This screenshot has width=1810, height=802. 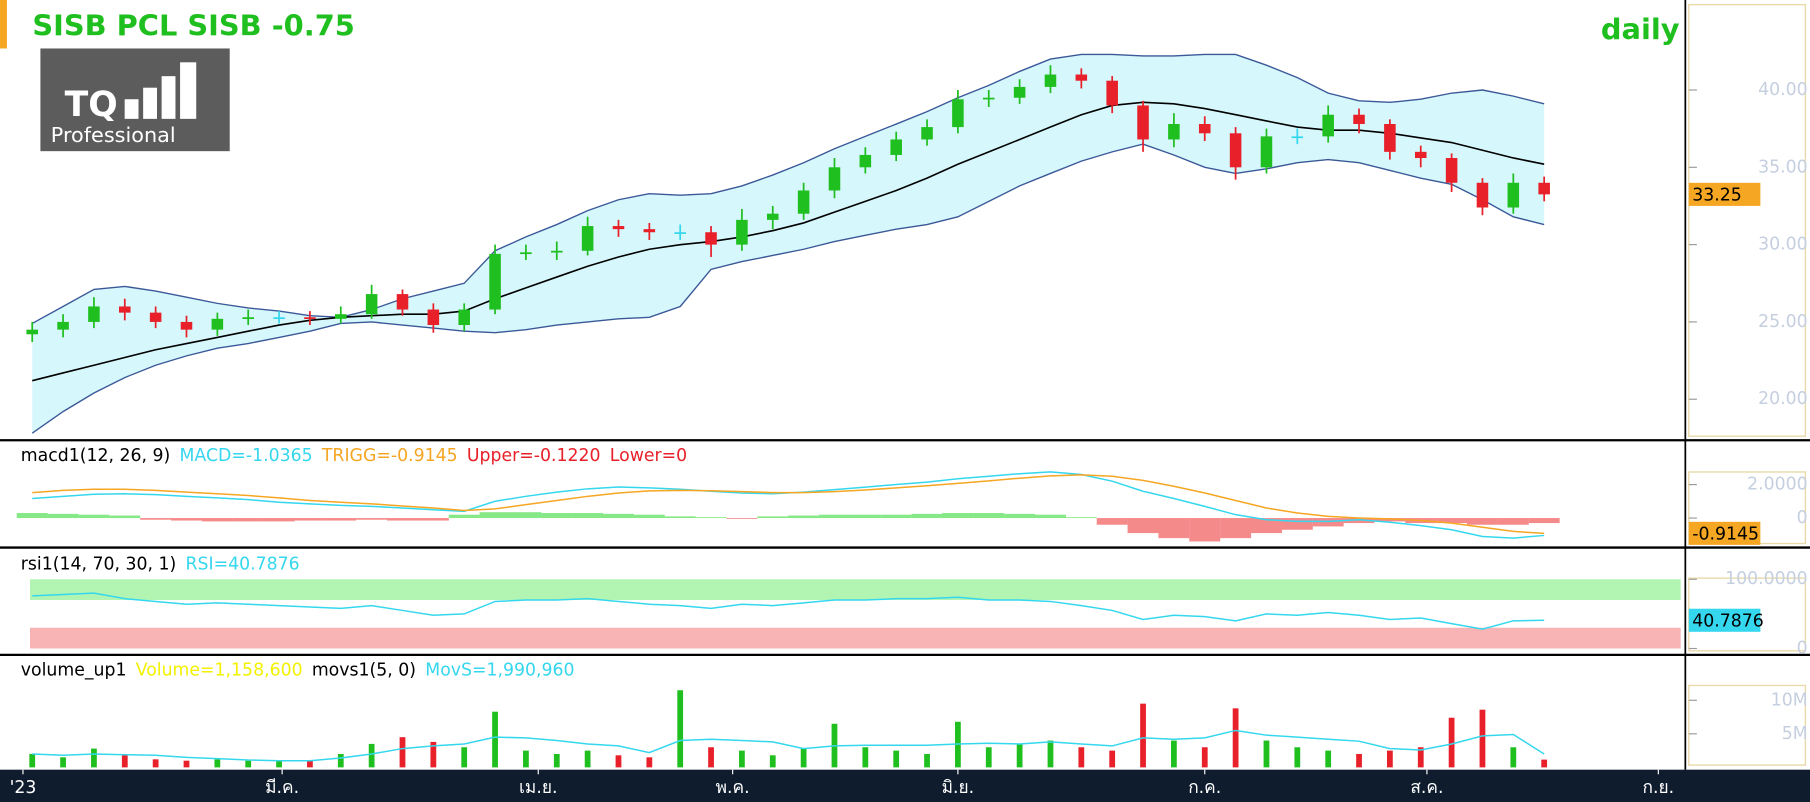 I want to click on axis-frame, so click(x=1747, y=220).